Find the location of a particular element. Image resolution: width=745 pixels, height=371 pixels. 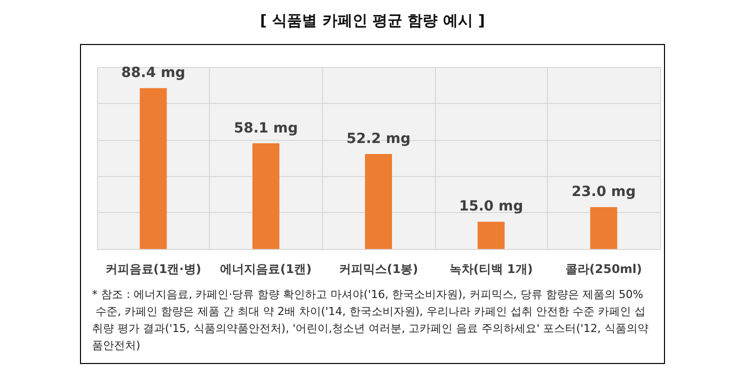

chart-title: [ 식품별 카페인 평균 함량 예시 ] is located at coordinates (373, 21).